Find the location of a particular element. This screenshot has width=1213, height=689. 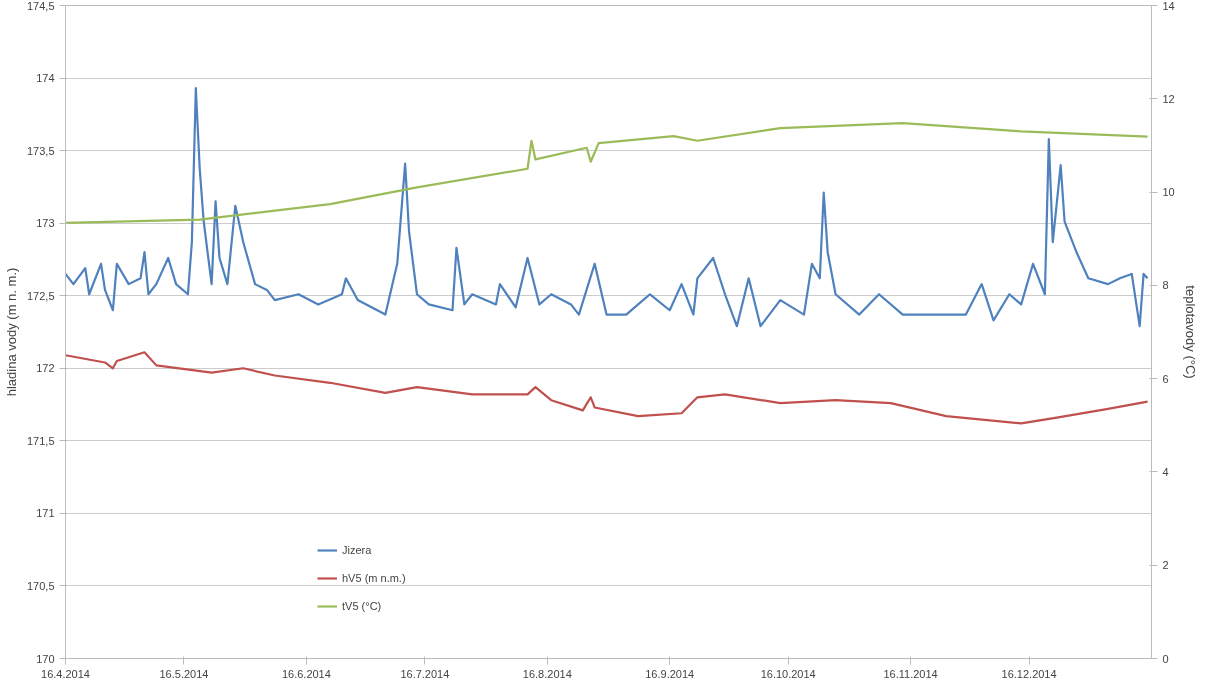

y-tick-label: 170 is located at coordinates (45, 658).